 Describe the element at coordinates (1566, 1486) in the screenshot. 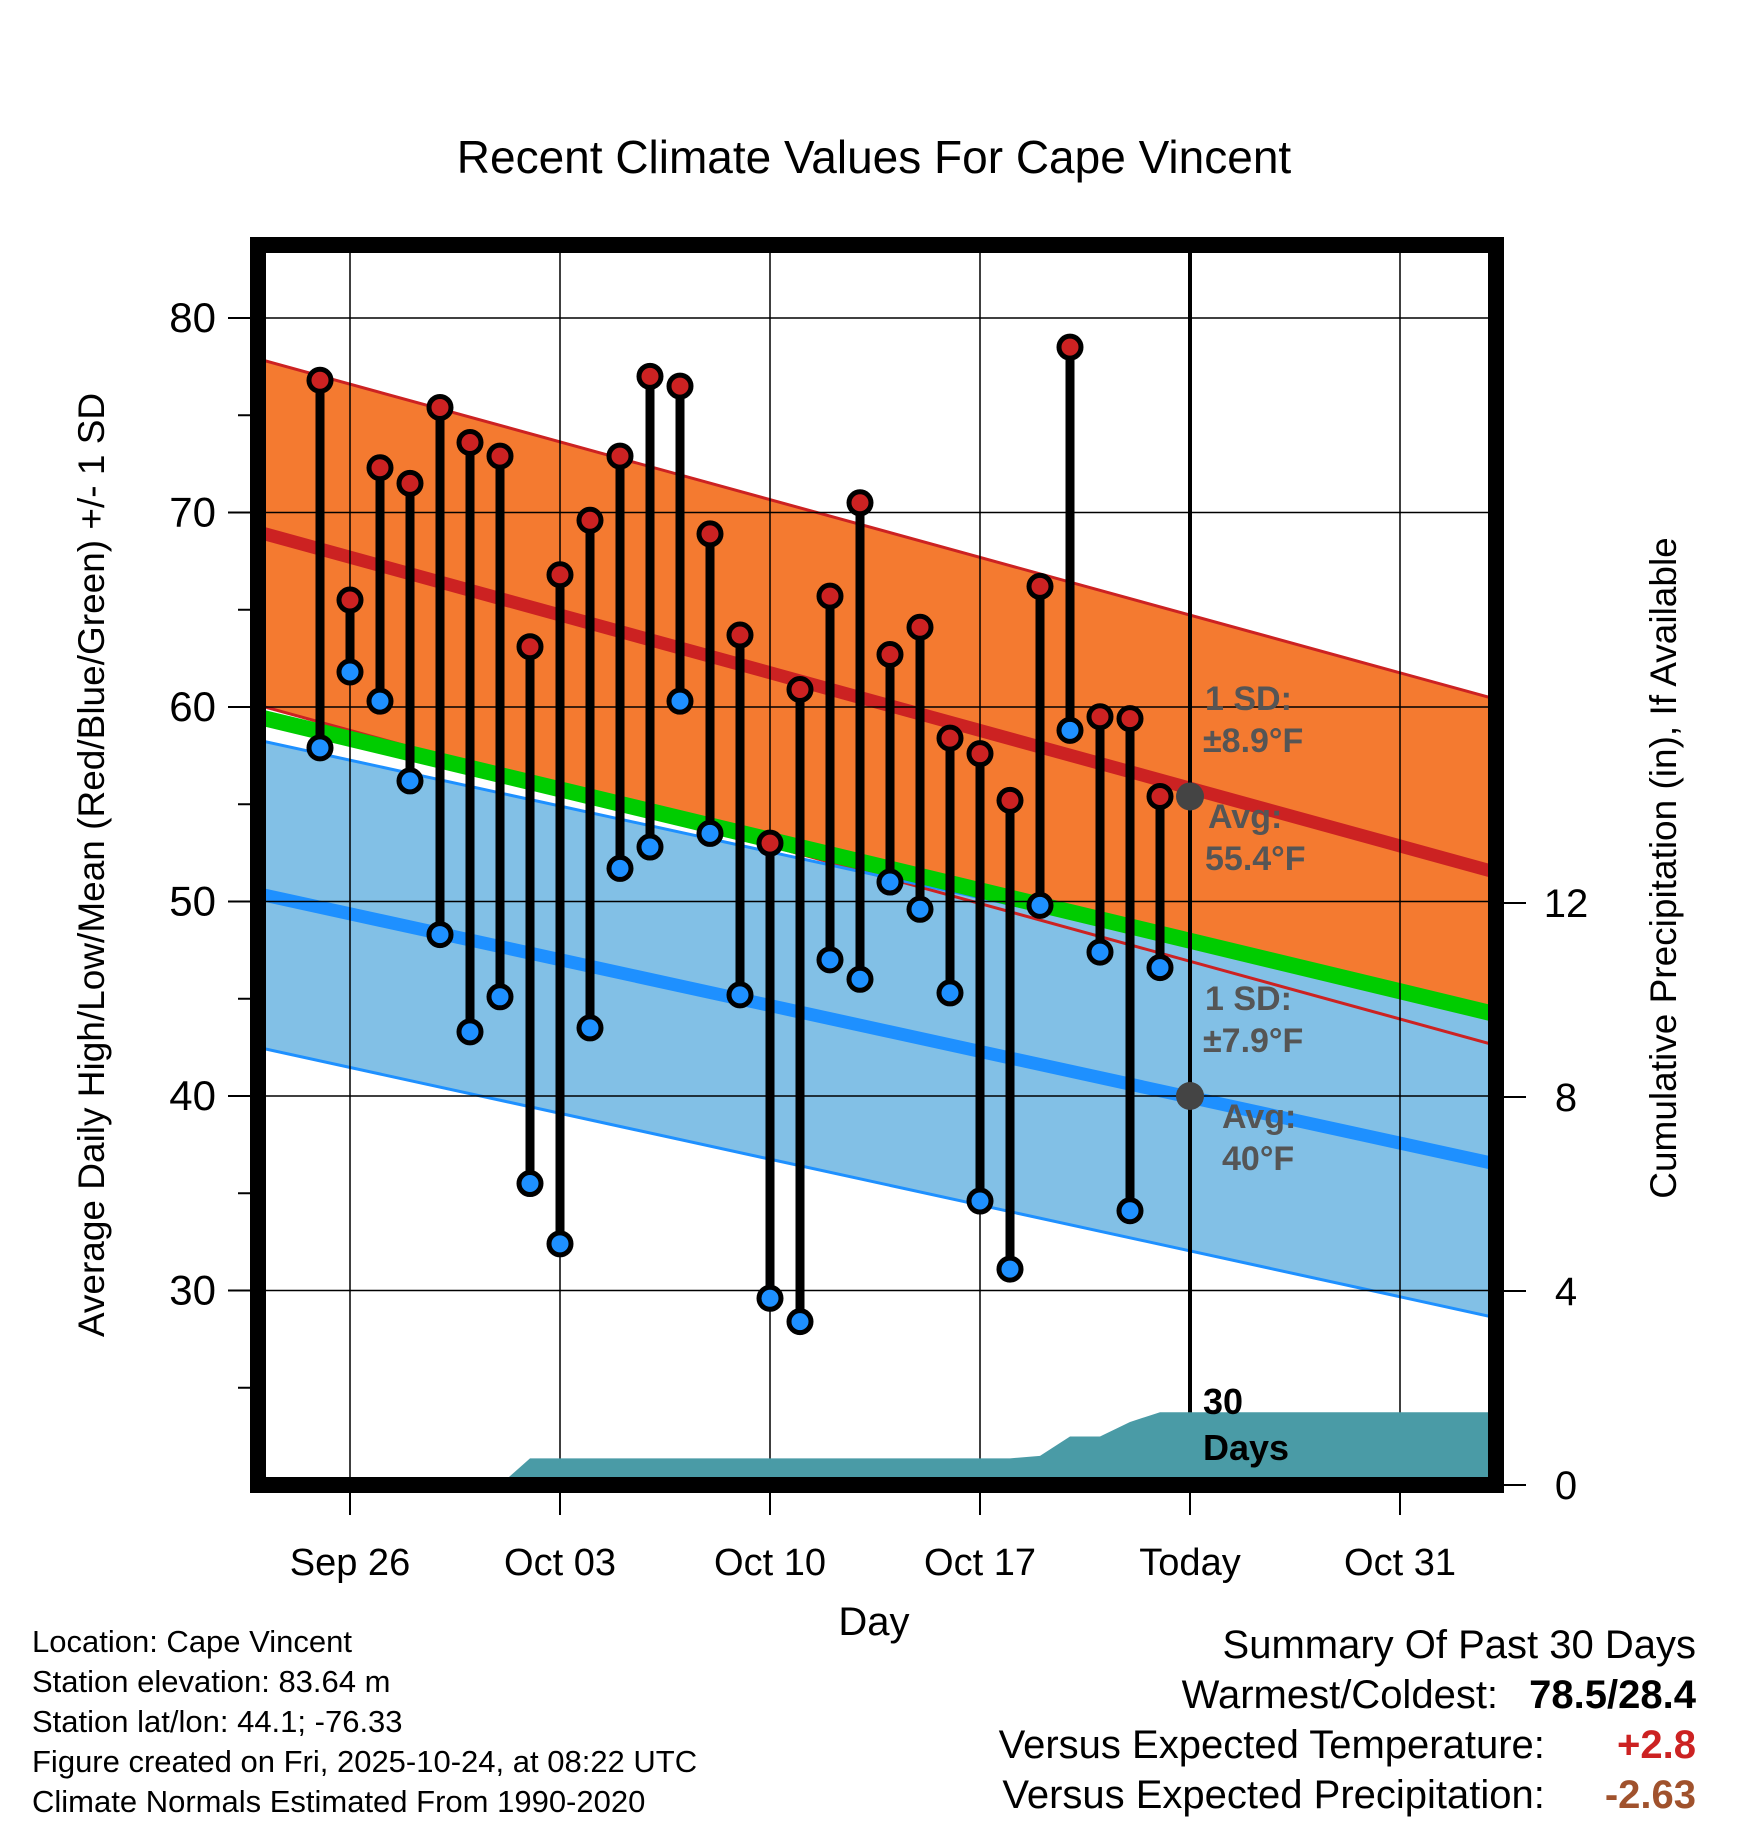

I see `y2-tick-label: 0` at that location.